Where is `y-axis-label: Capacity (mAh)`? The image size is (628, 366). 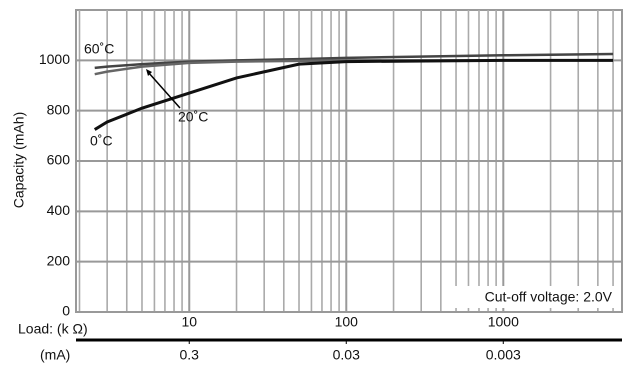 y-axis-label: Capacity (mAh) is located at coordinates (19, 160).